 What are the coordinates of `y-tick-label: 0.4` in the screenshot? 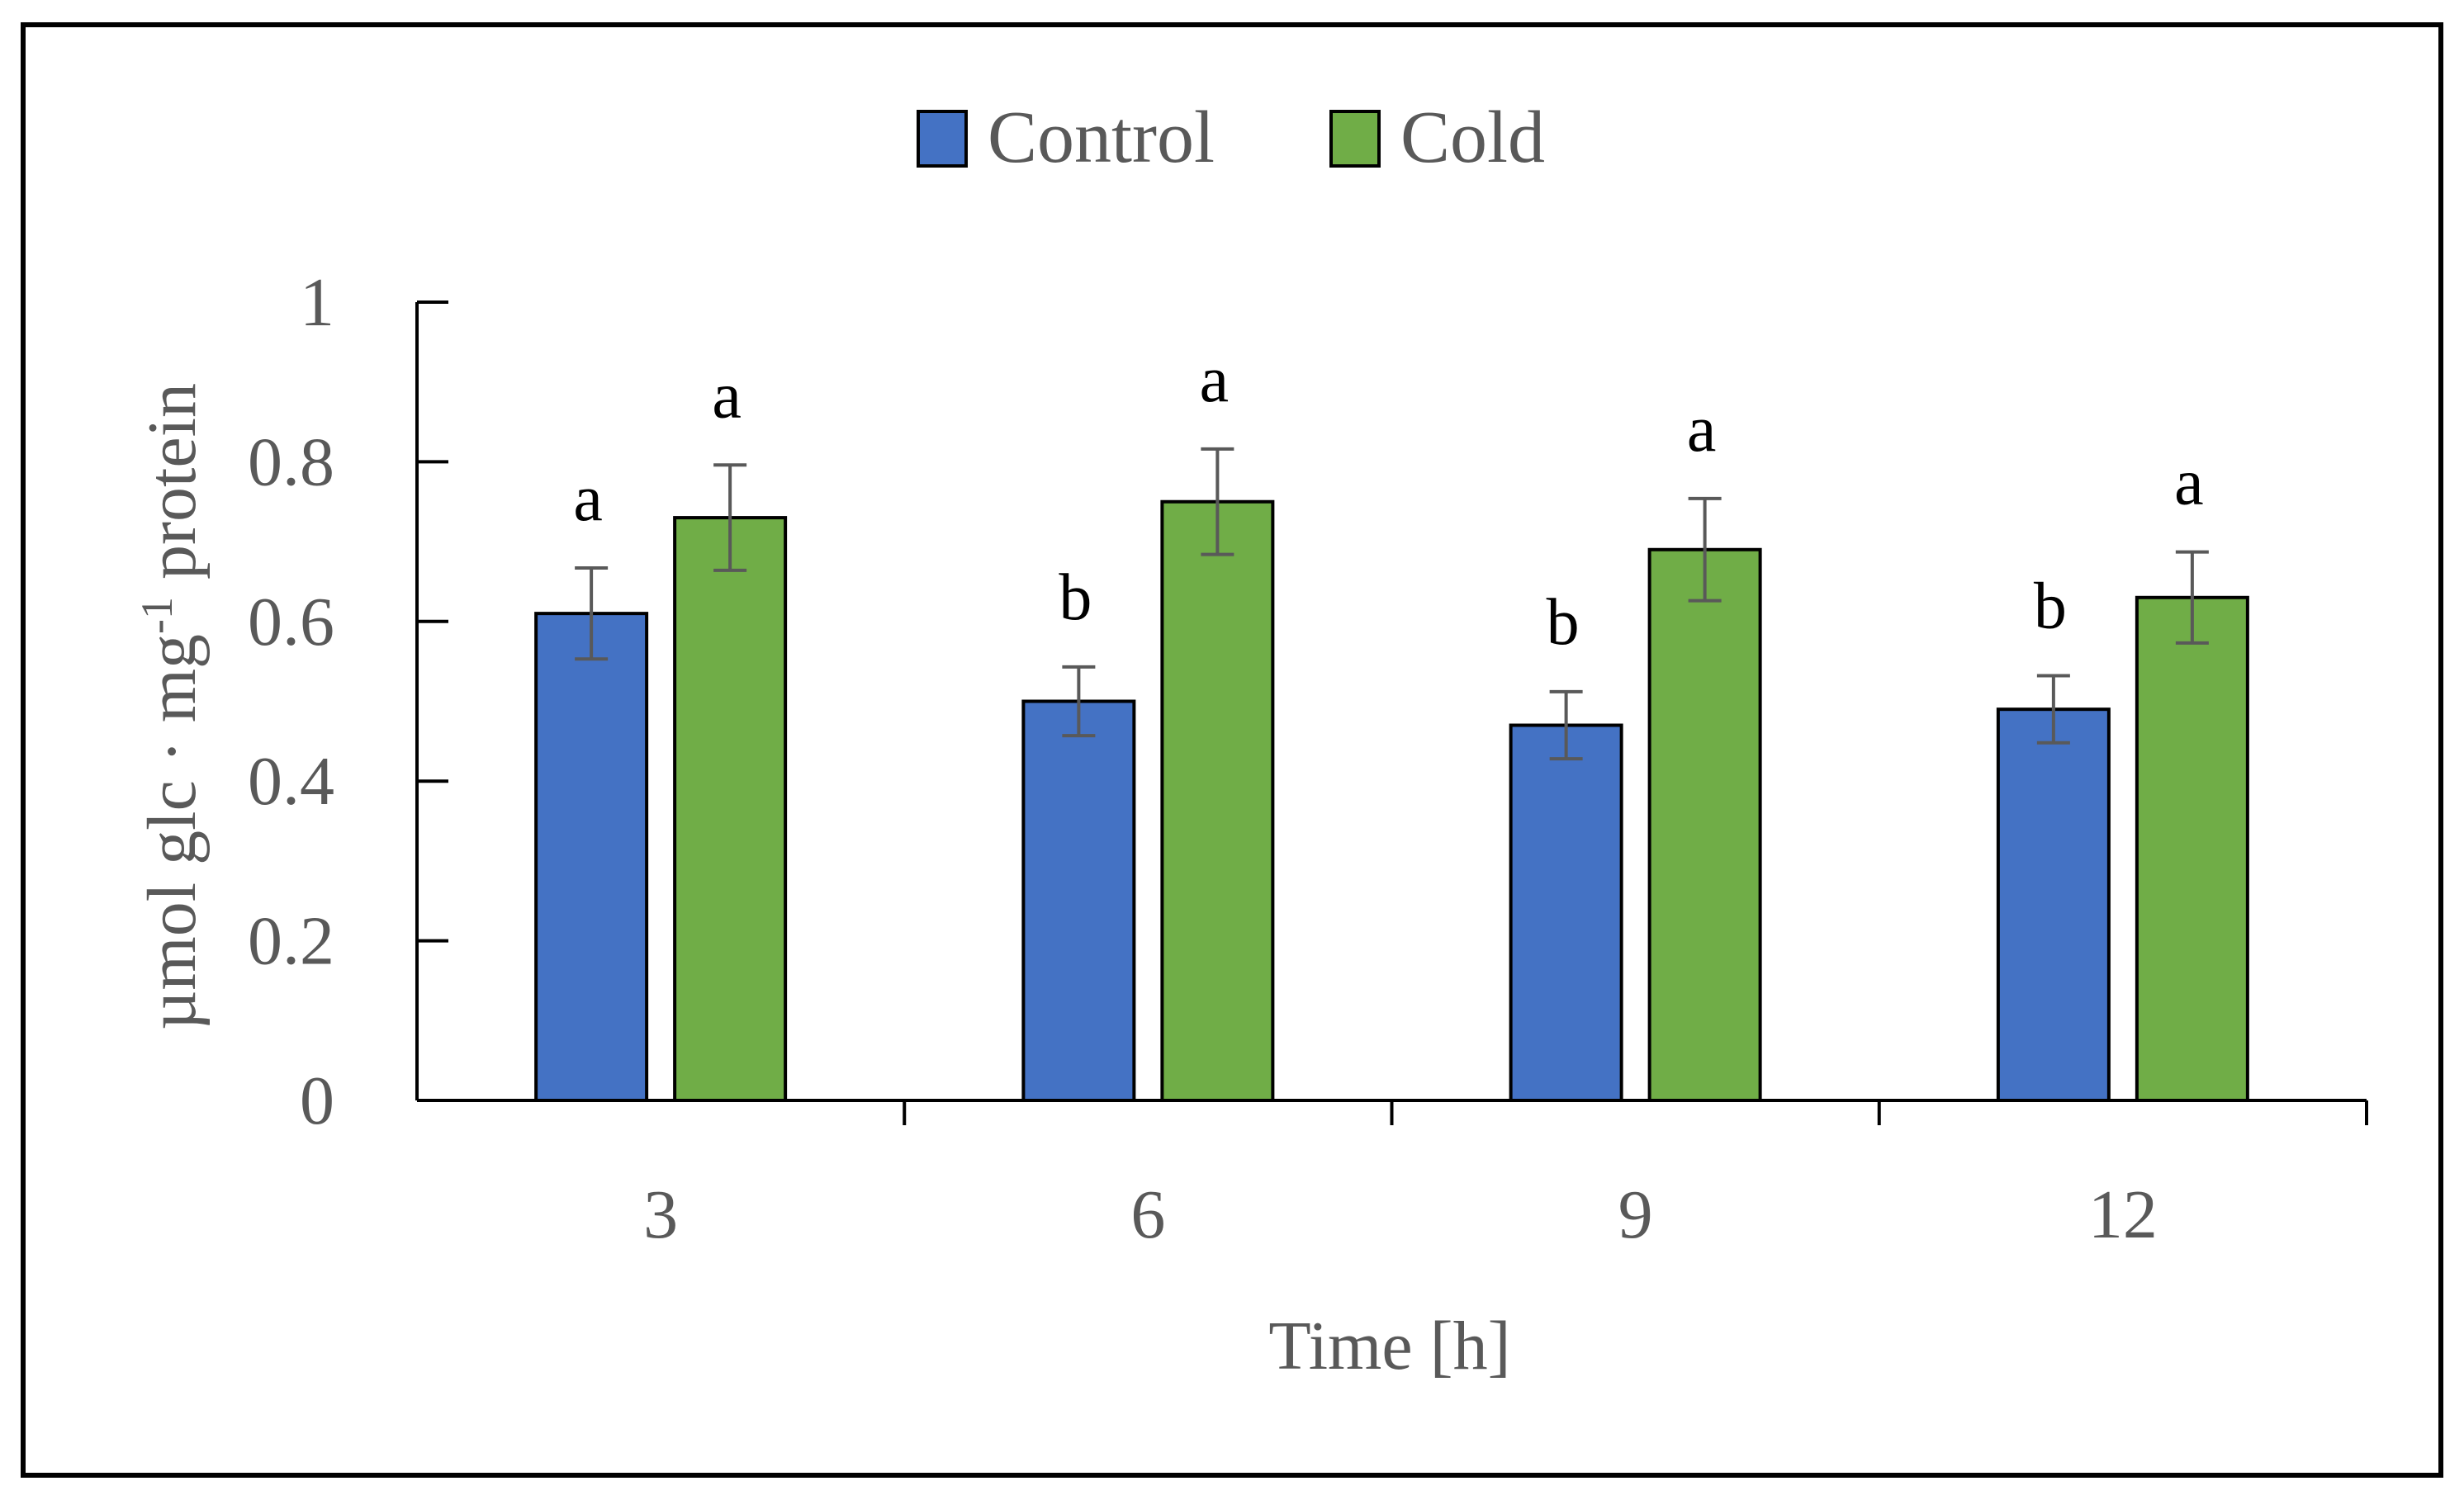 It's located at (291, 782).